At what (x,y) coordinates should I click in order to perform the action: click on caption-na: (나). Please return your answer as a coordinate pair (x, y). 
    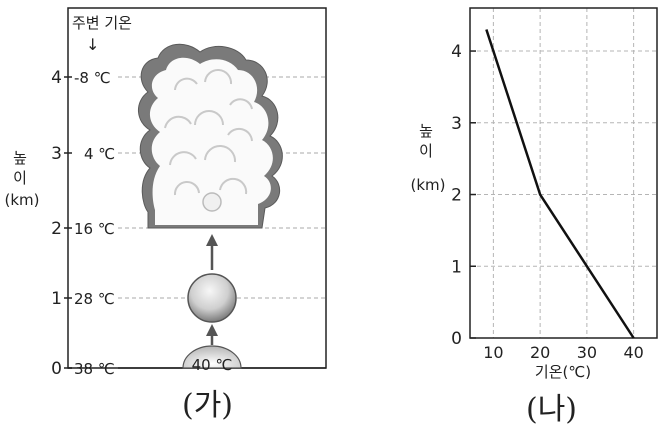
    Looking at the image, I should click on (552, 409).